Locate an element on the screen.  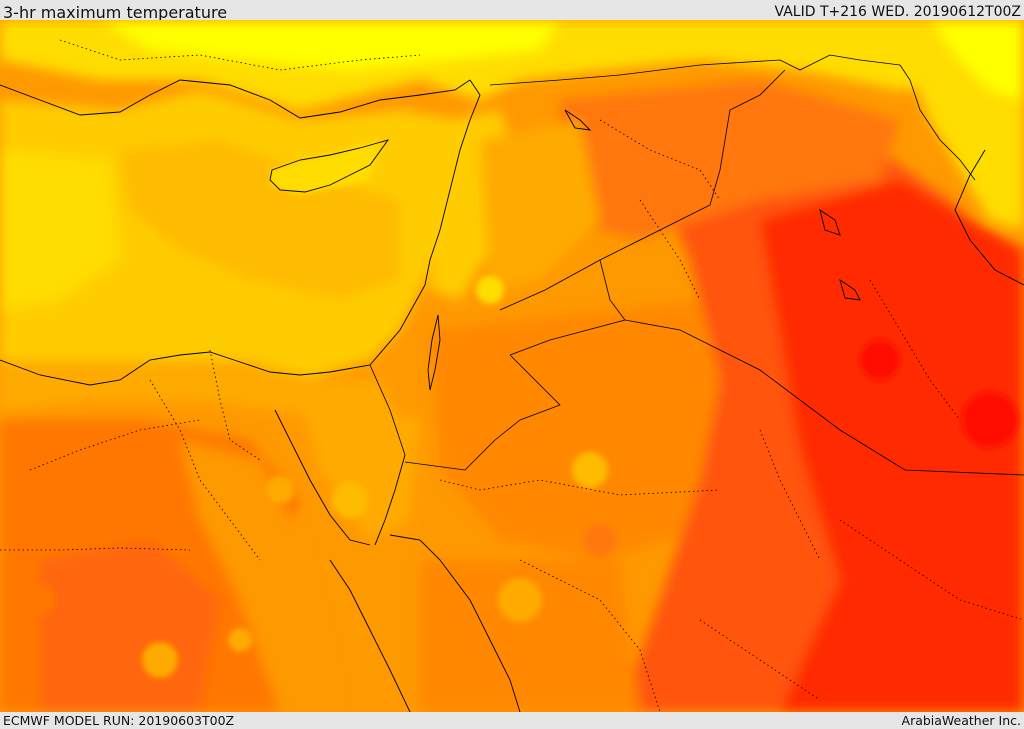
border-iran-iraq is located at coordinates (937, 122).